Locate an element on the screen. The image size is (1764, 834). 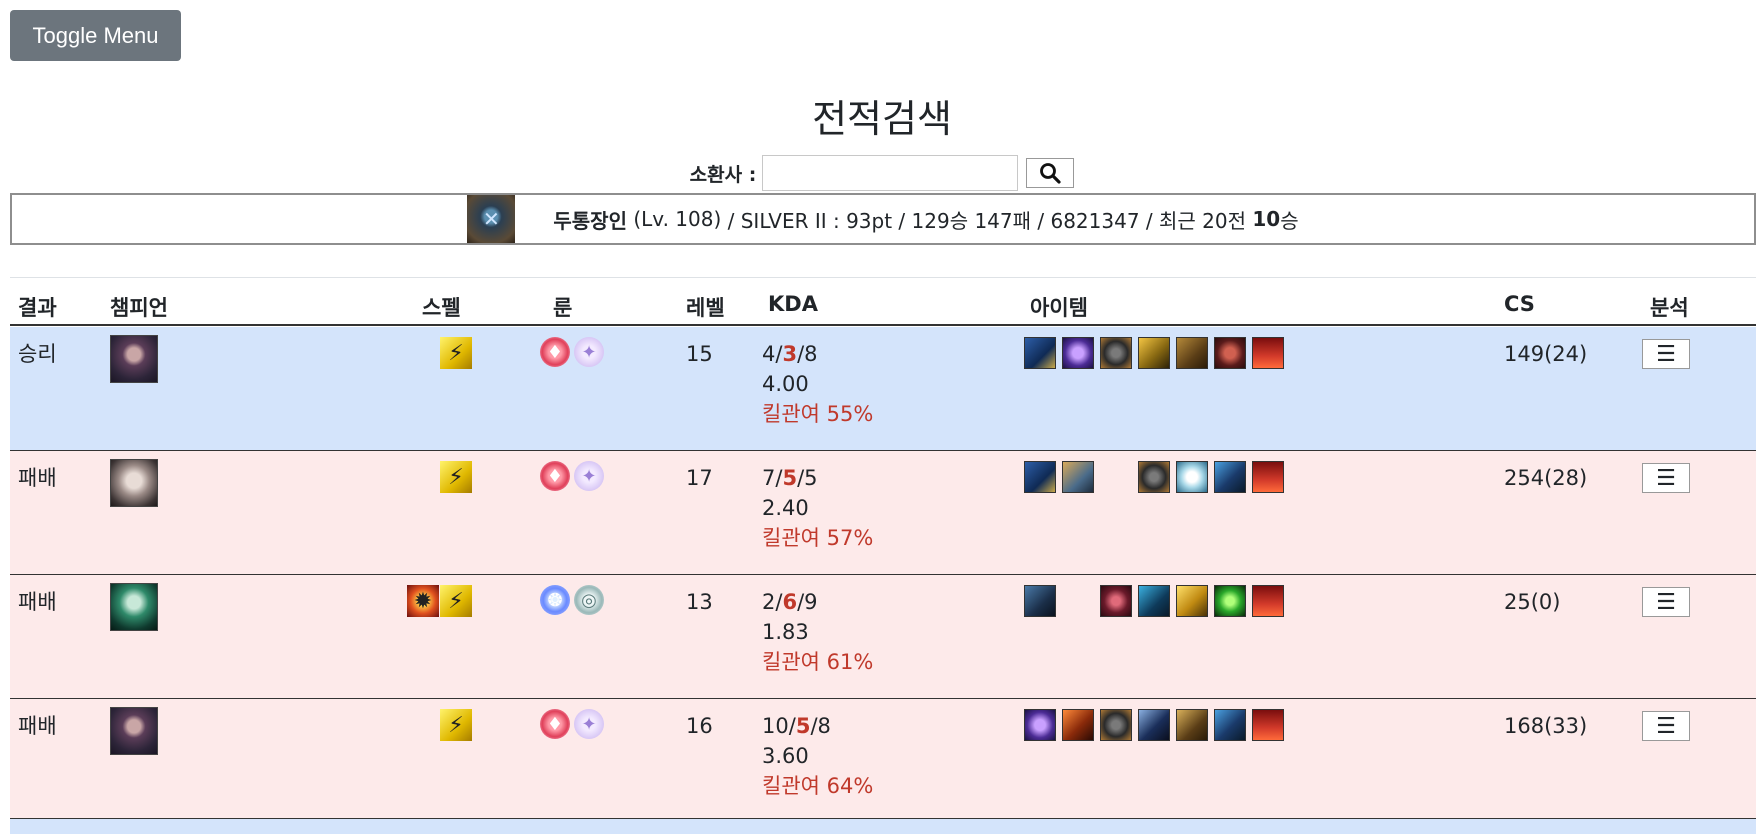
header-cs: CS is located at coordinates (1519, 304).